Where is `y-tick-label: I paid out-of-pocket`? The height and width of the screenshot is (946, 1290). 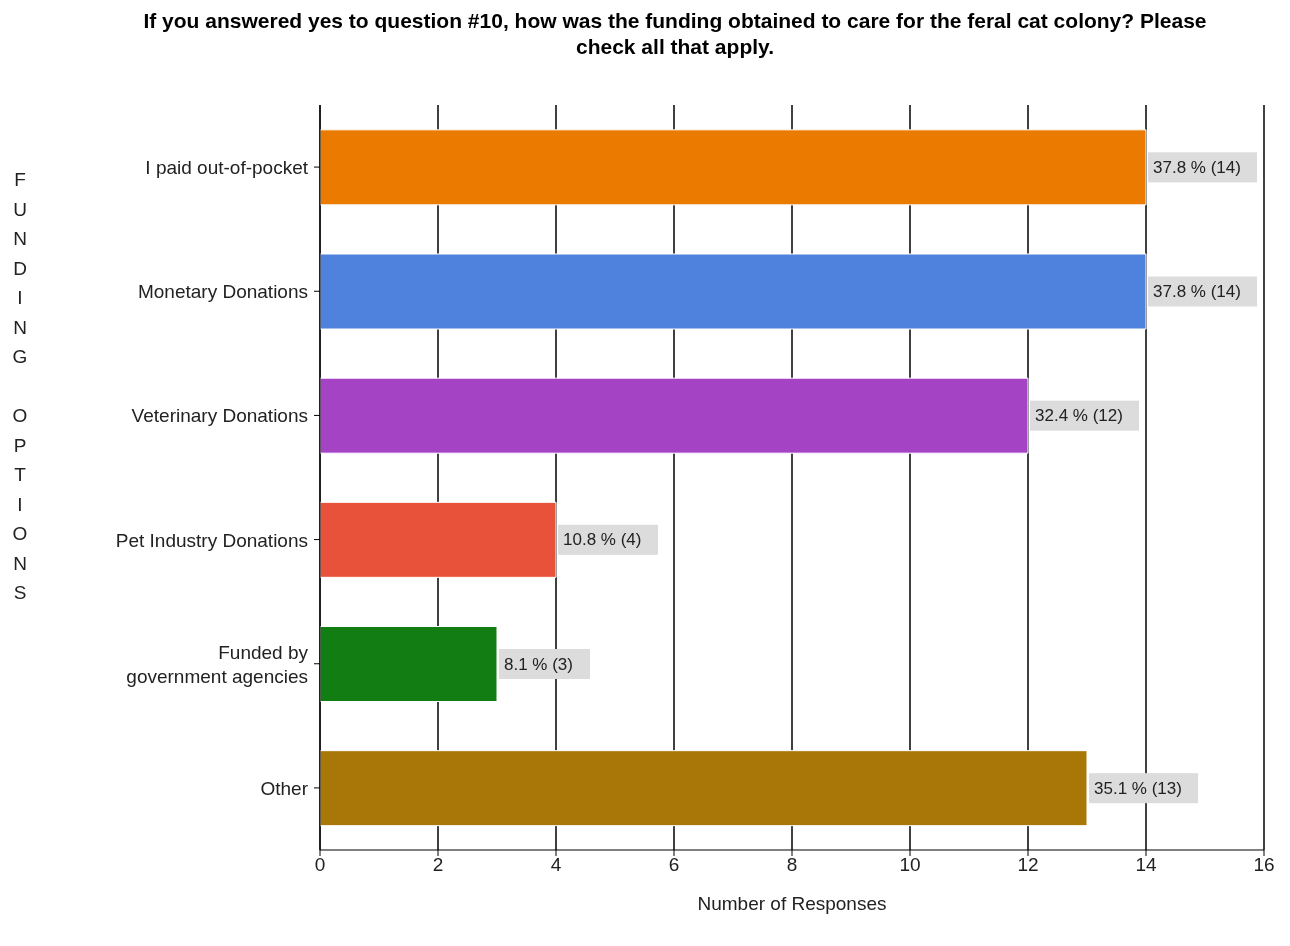
y-tick-label: I paid out-of-pocket is located at coordinates (227, 167).